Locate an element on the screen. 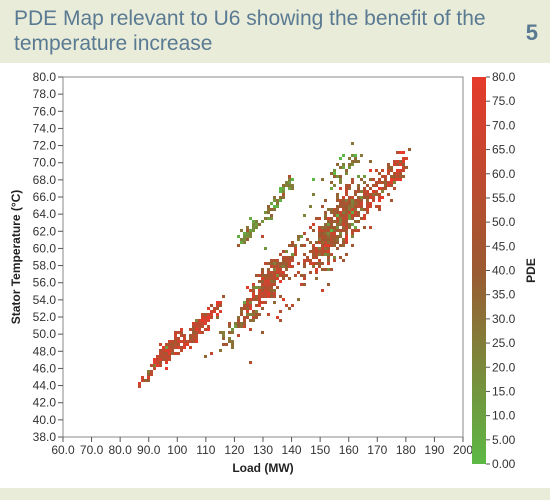  y-tick-label: 68.0 is located at coordinates (45, 180).